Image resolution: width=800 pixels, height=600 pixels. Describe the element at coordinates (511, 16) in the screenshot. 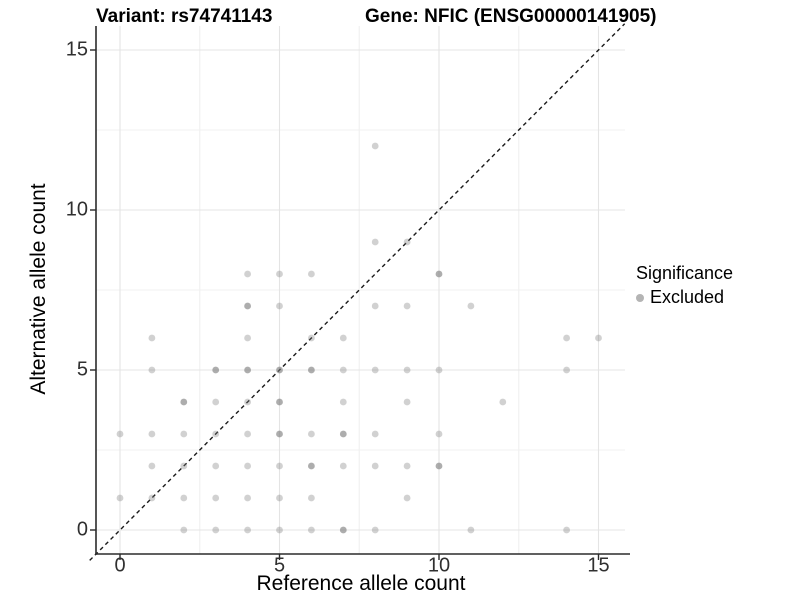

I see `plot-title-gene: Gene: NFIC (ENSG00000141905)` at that location.